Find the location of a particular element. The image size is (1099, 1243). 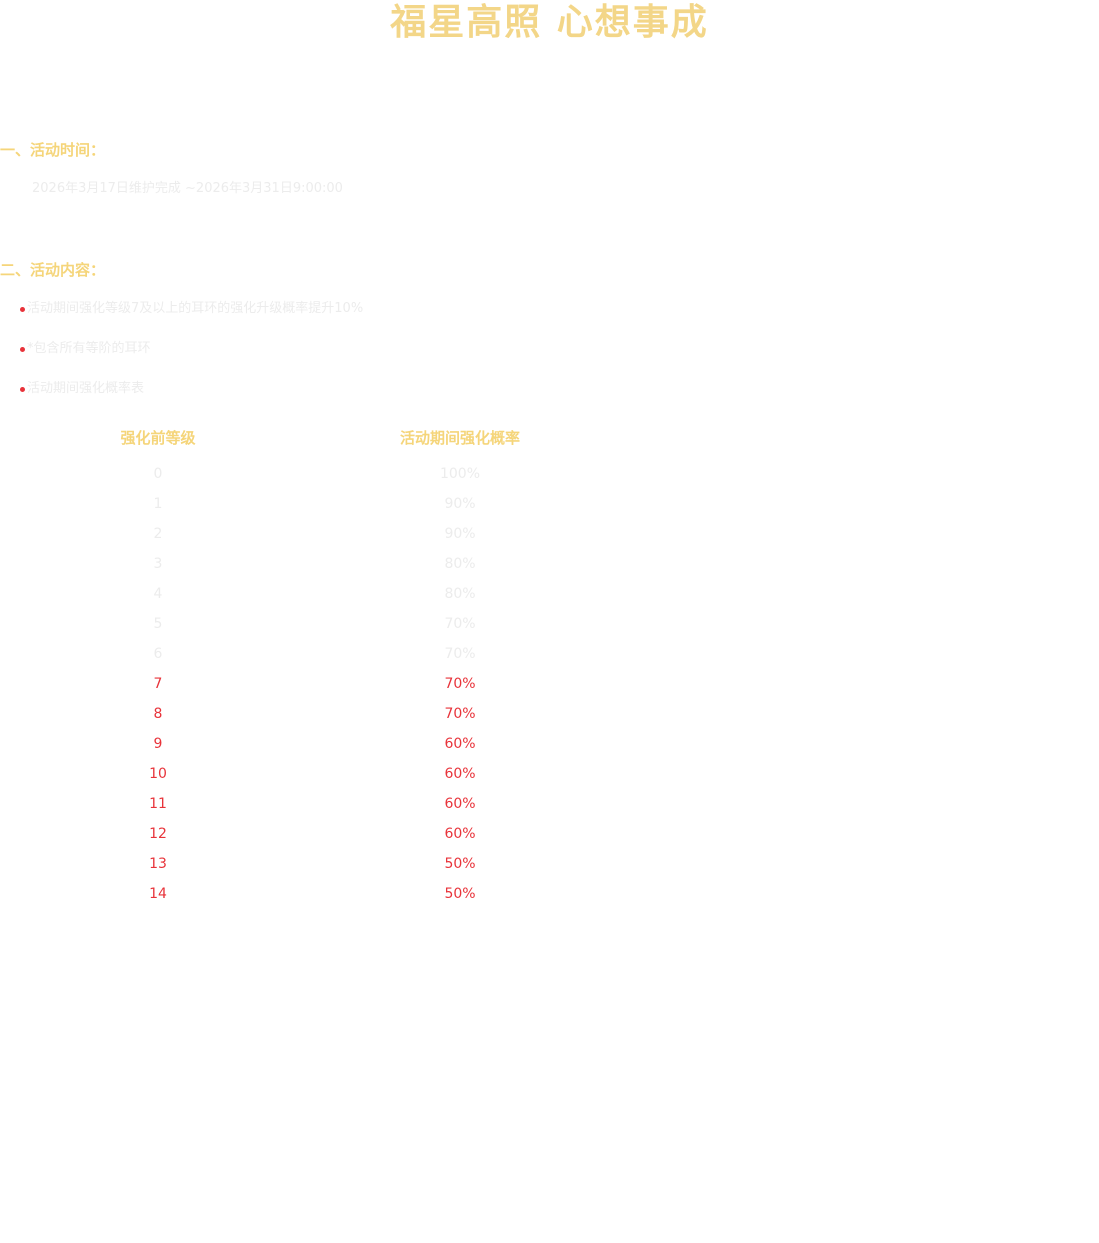

table-cell: 100% is located at coordinates (460, 474).